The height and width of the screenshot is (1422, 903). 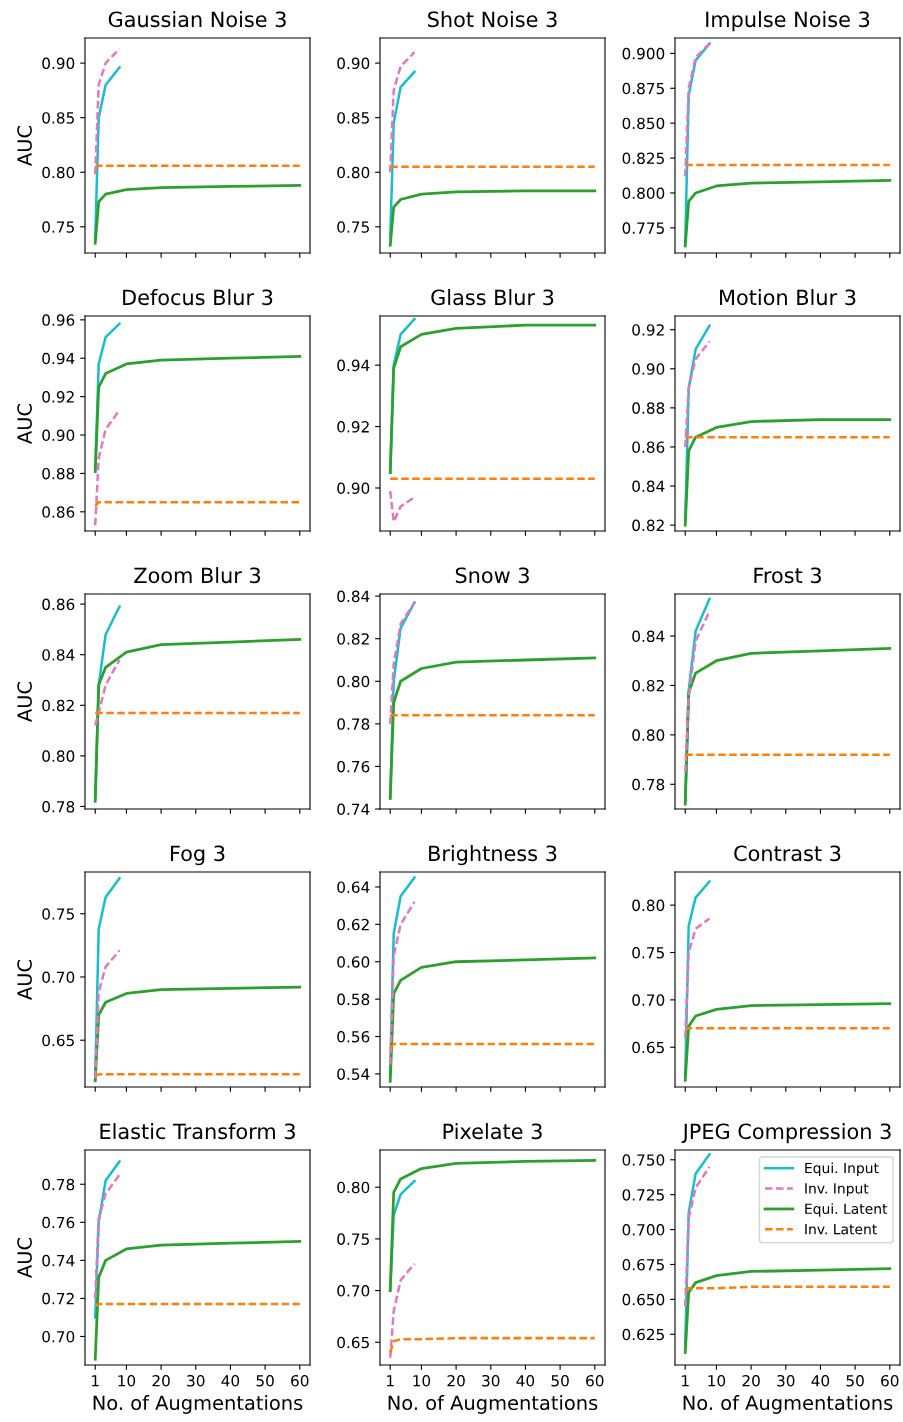 I want to click on y-tick-label: 0.725, so click(x=643, y=1195).